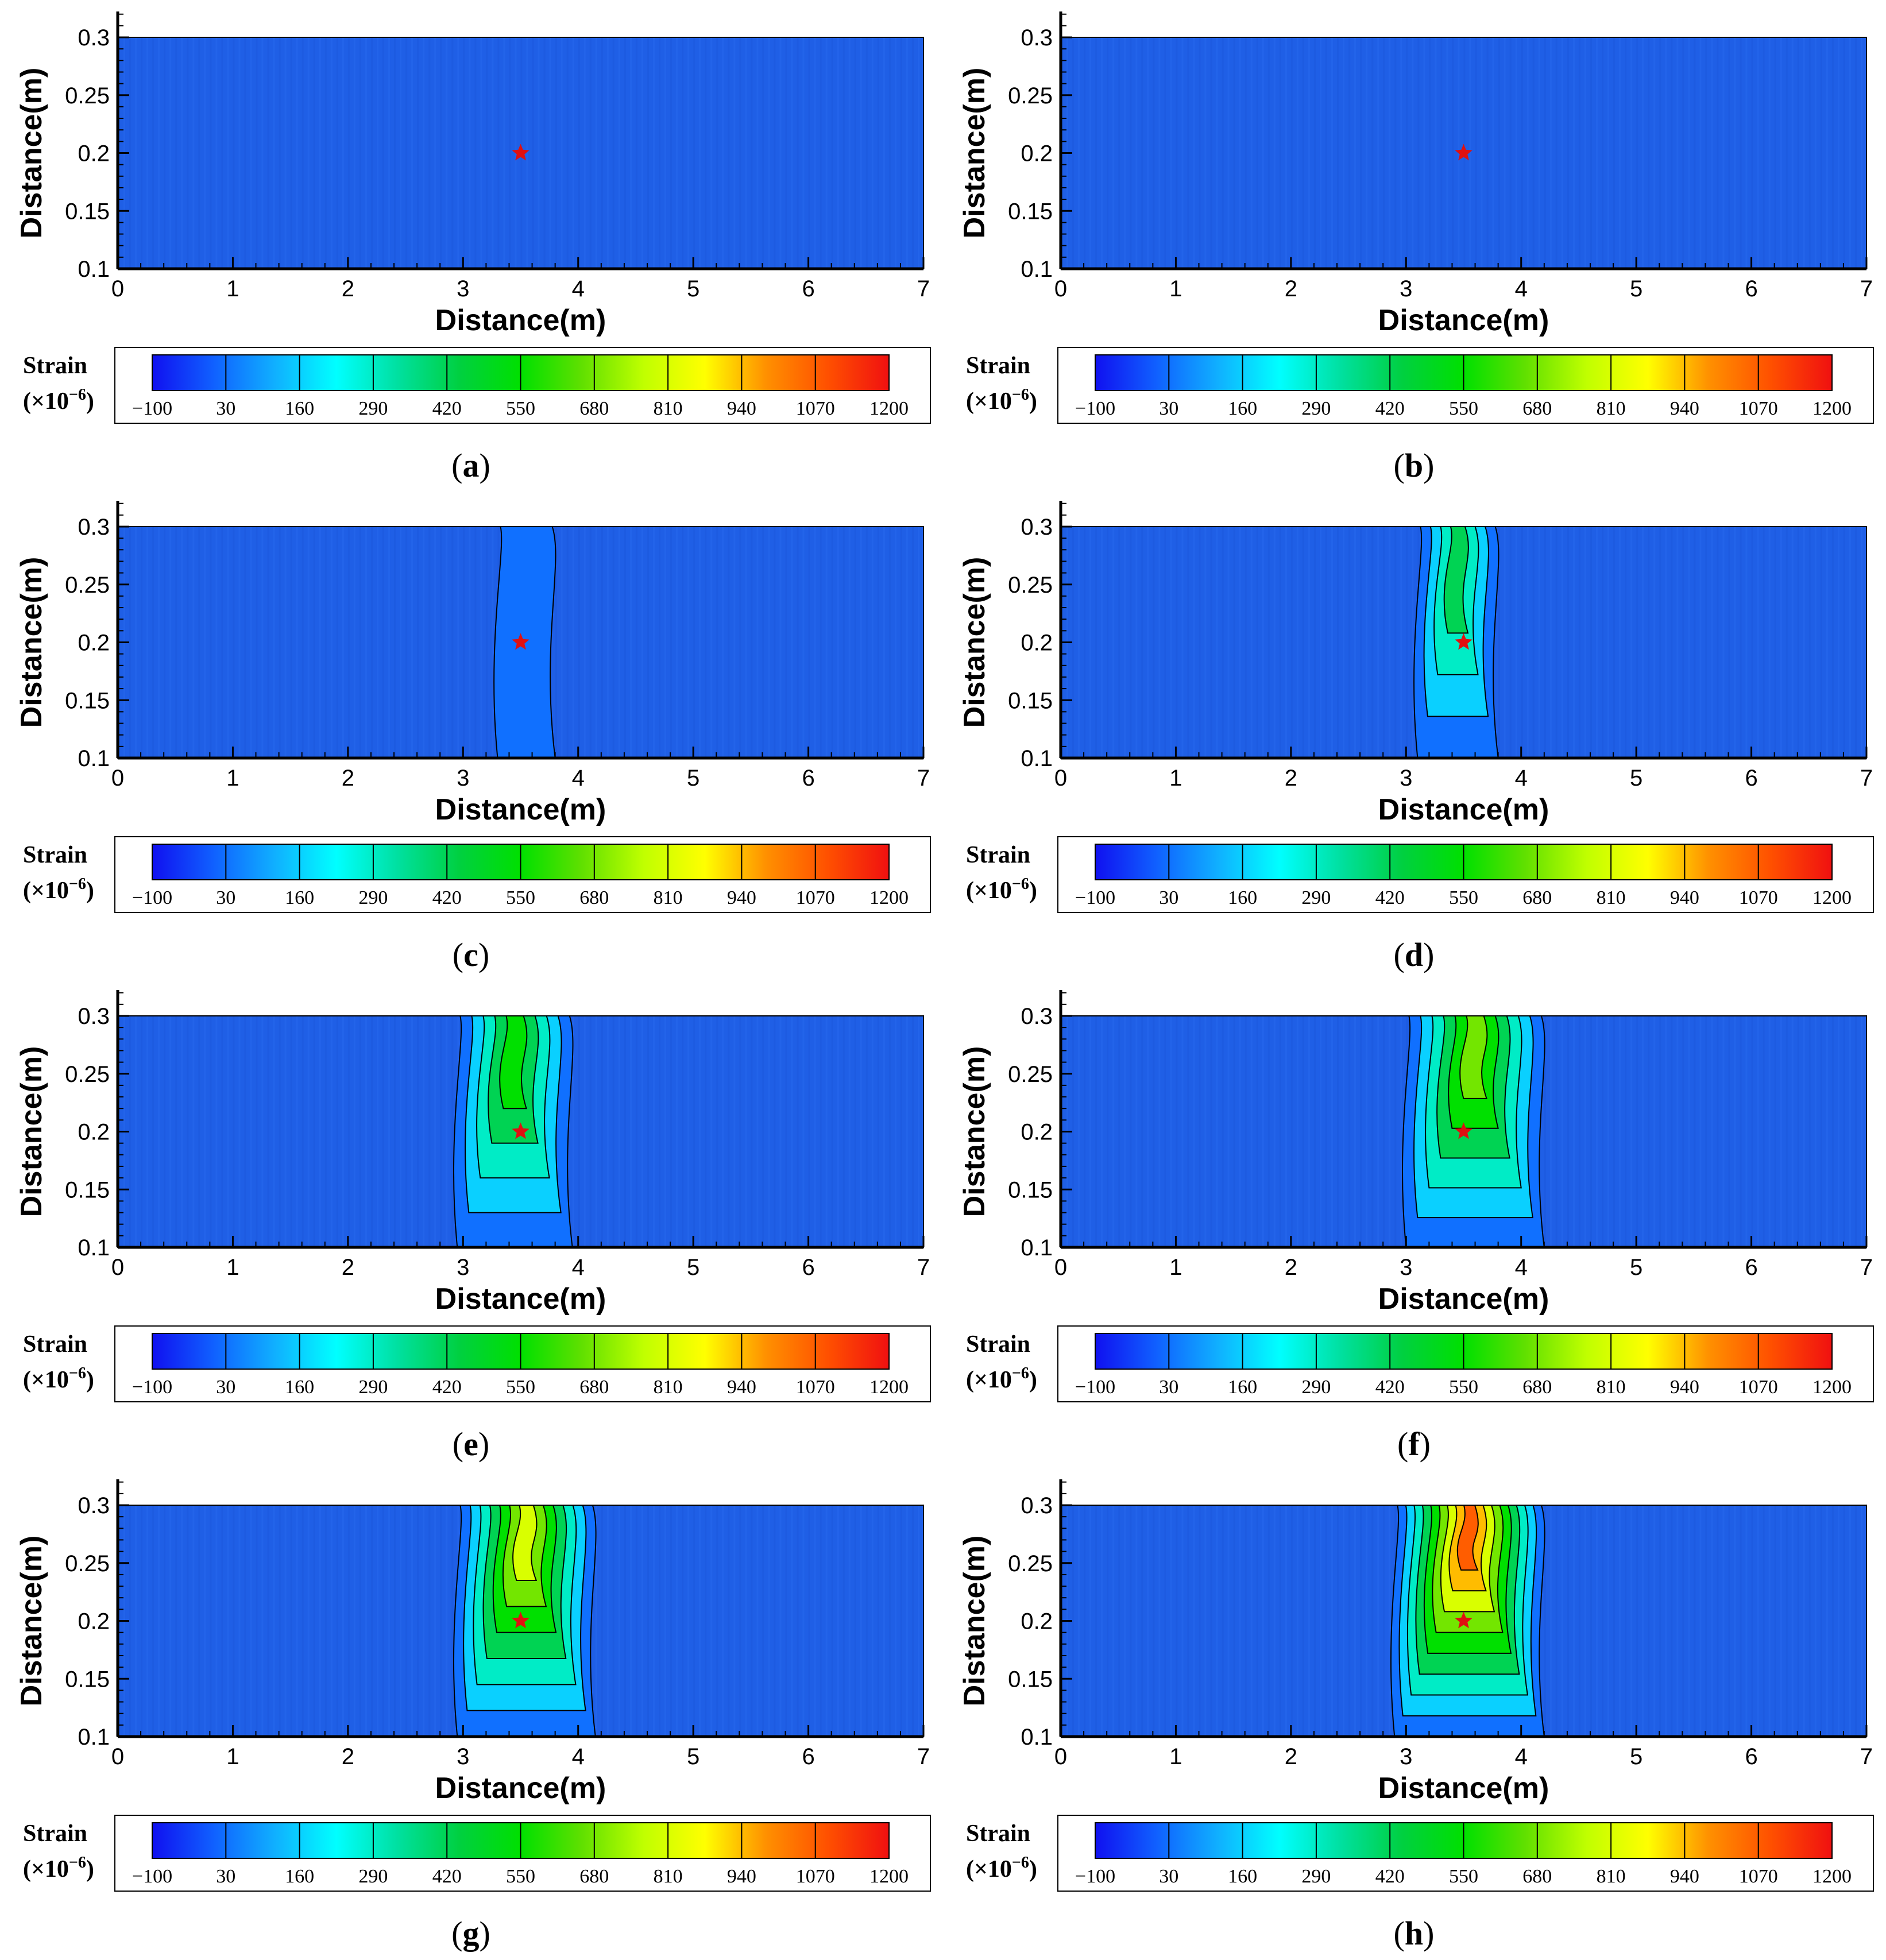 The width and height of the screenshot is (1886, 1960). What do you see at coordinates (1414, 954) in the screenshot?
I see `panel-caption: (d)` at bounding box center [1414, 954].